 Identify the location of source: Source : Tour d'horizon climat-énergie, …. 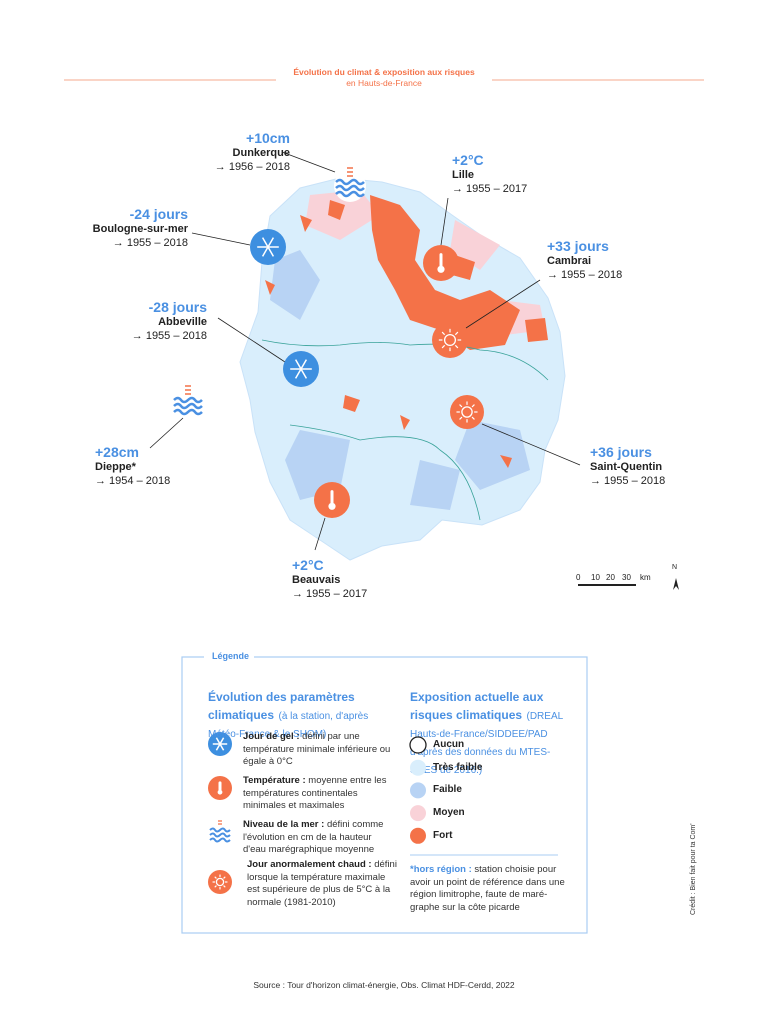
(384, 985).